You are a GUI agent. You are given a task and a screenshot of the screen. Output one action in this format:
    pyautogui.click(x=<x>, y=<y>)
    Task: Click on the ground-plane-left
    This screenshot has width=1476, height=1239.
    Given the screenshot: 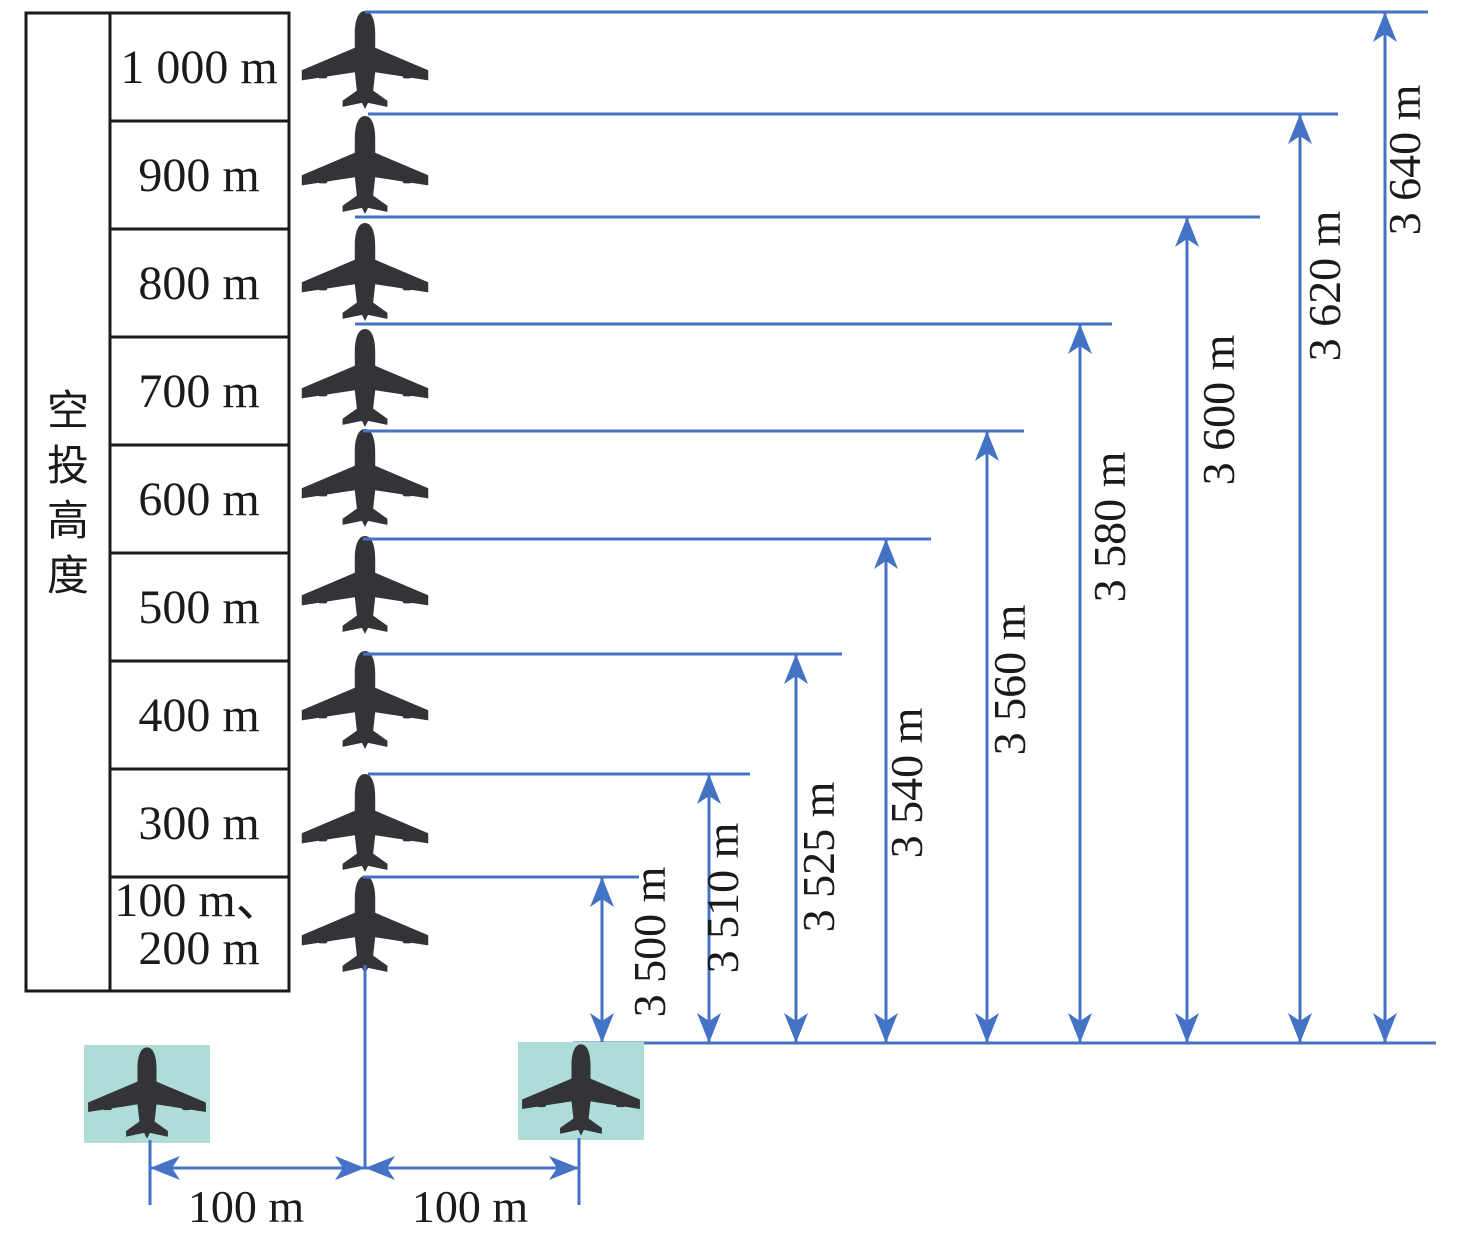 What is the action you would take?
    pyautogui.click(x=147, y=1094)
    